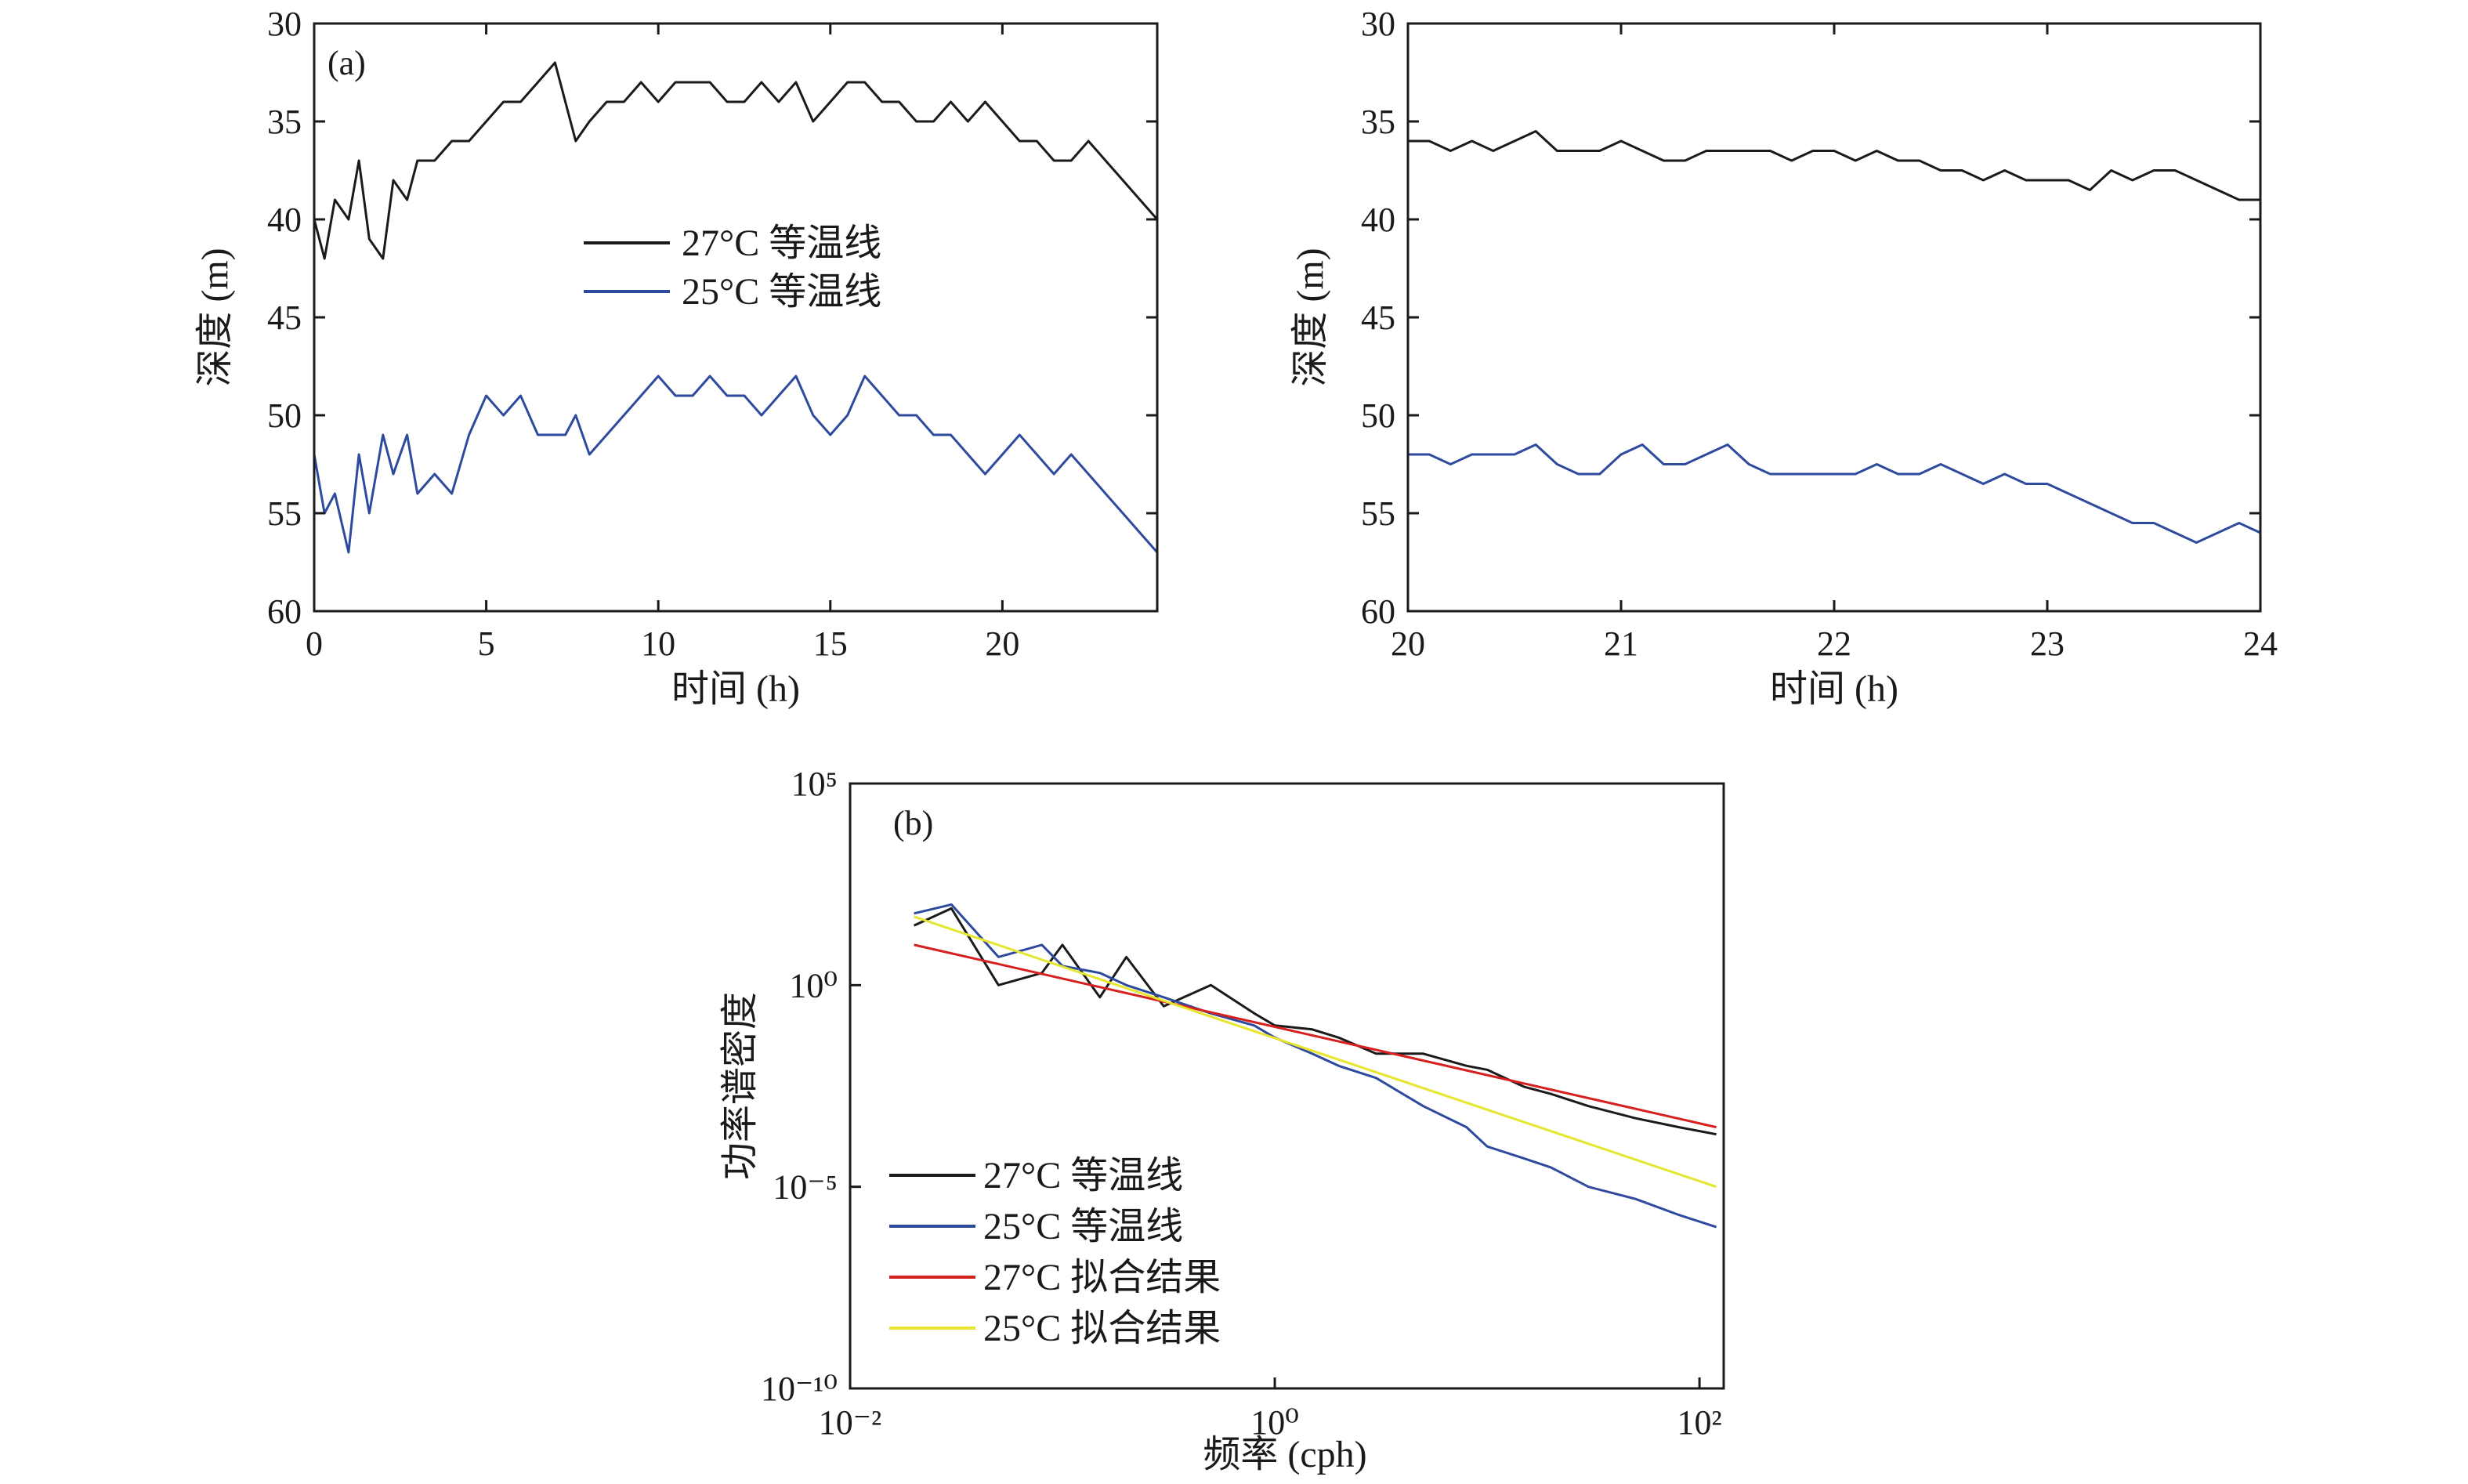 Image resolution: width=2468 pixels, height=1484 pixels. I want to click on legend: 27°C 等温线 25°C 等温线, so click(732, 268).